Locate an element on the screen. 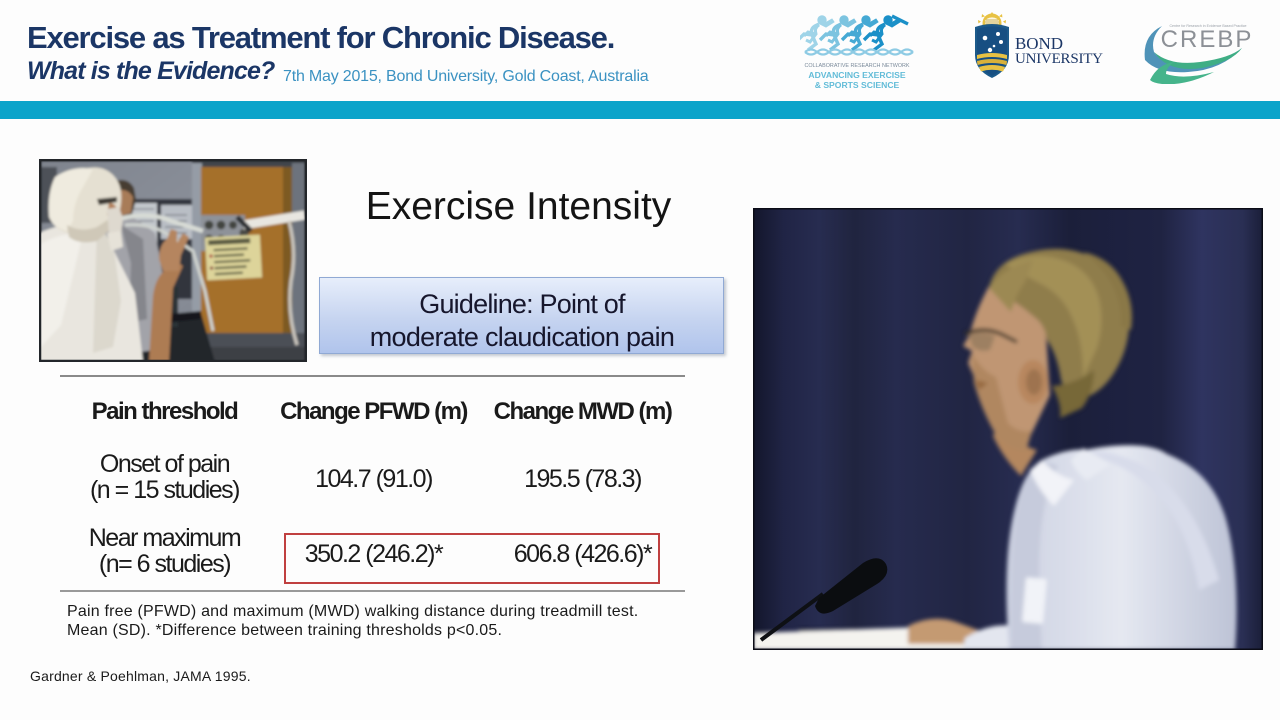 The width and height of the screenshot is (1280, 720). svg-text: UNIVERSITY is located at coordinates (1059, 59).